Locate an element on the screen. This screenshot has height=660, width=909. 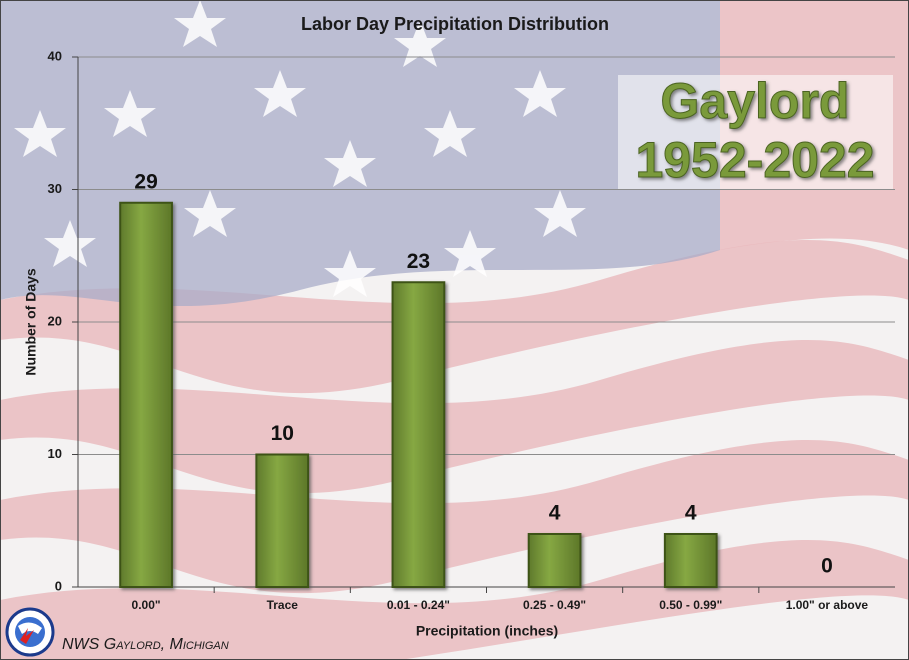
data-label: 23 is located at coordinates (418, 261).